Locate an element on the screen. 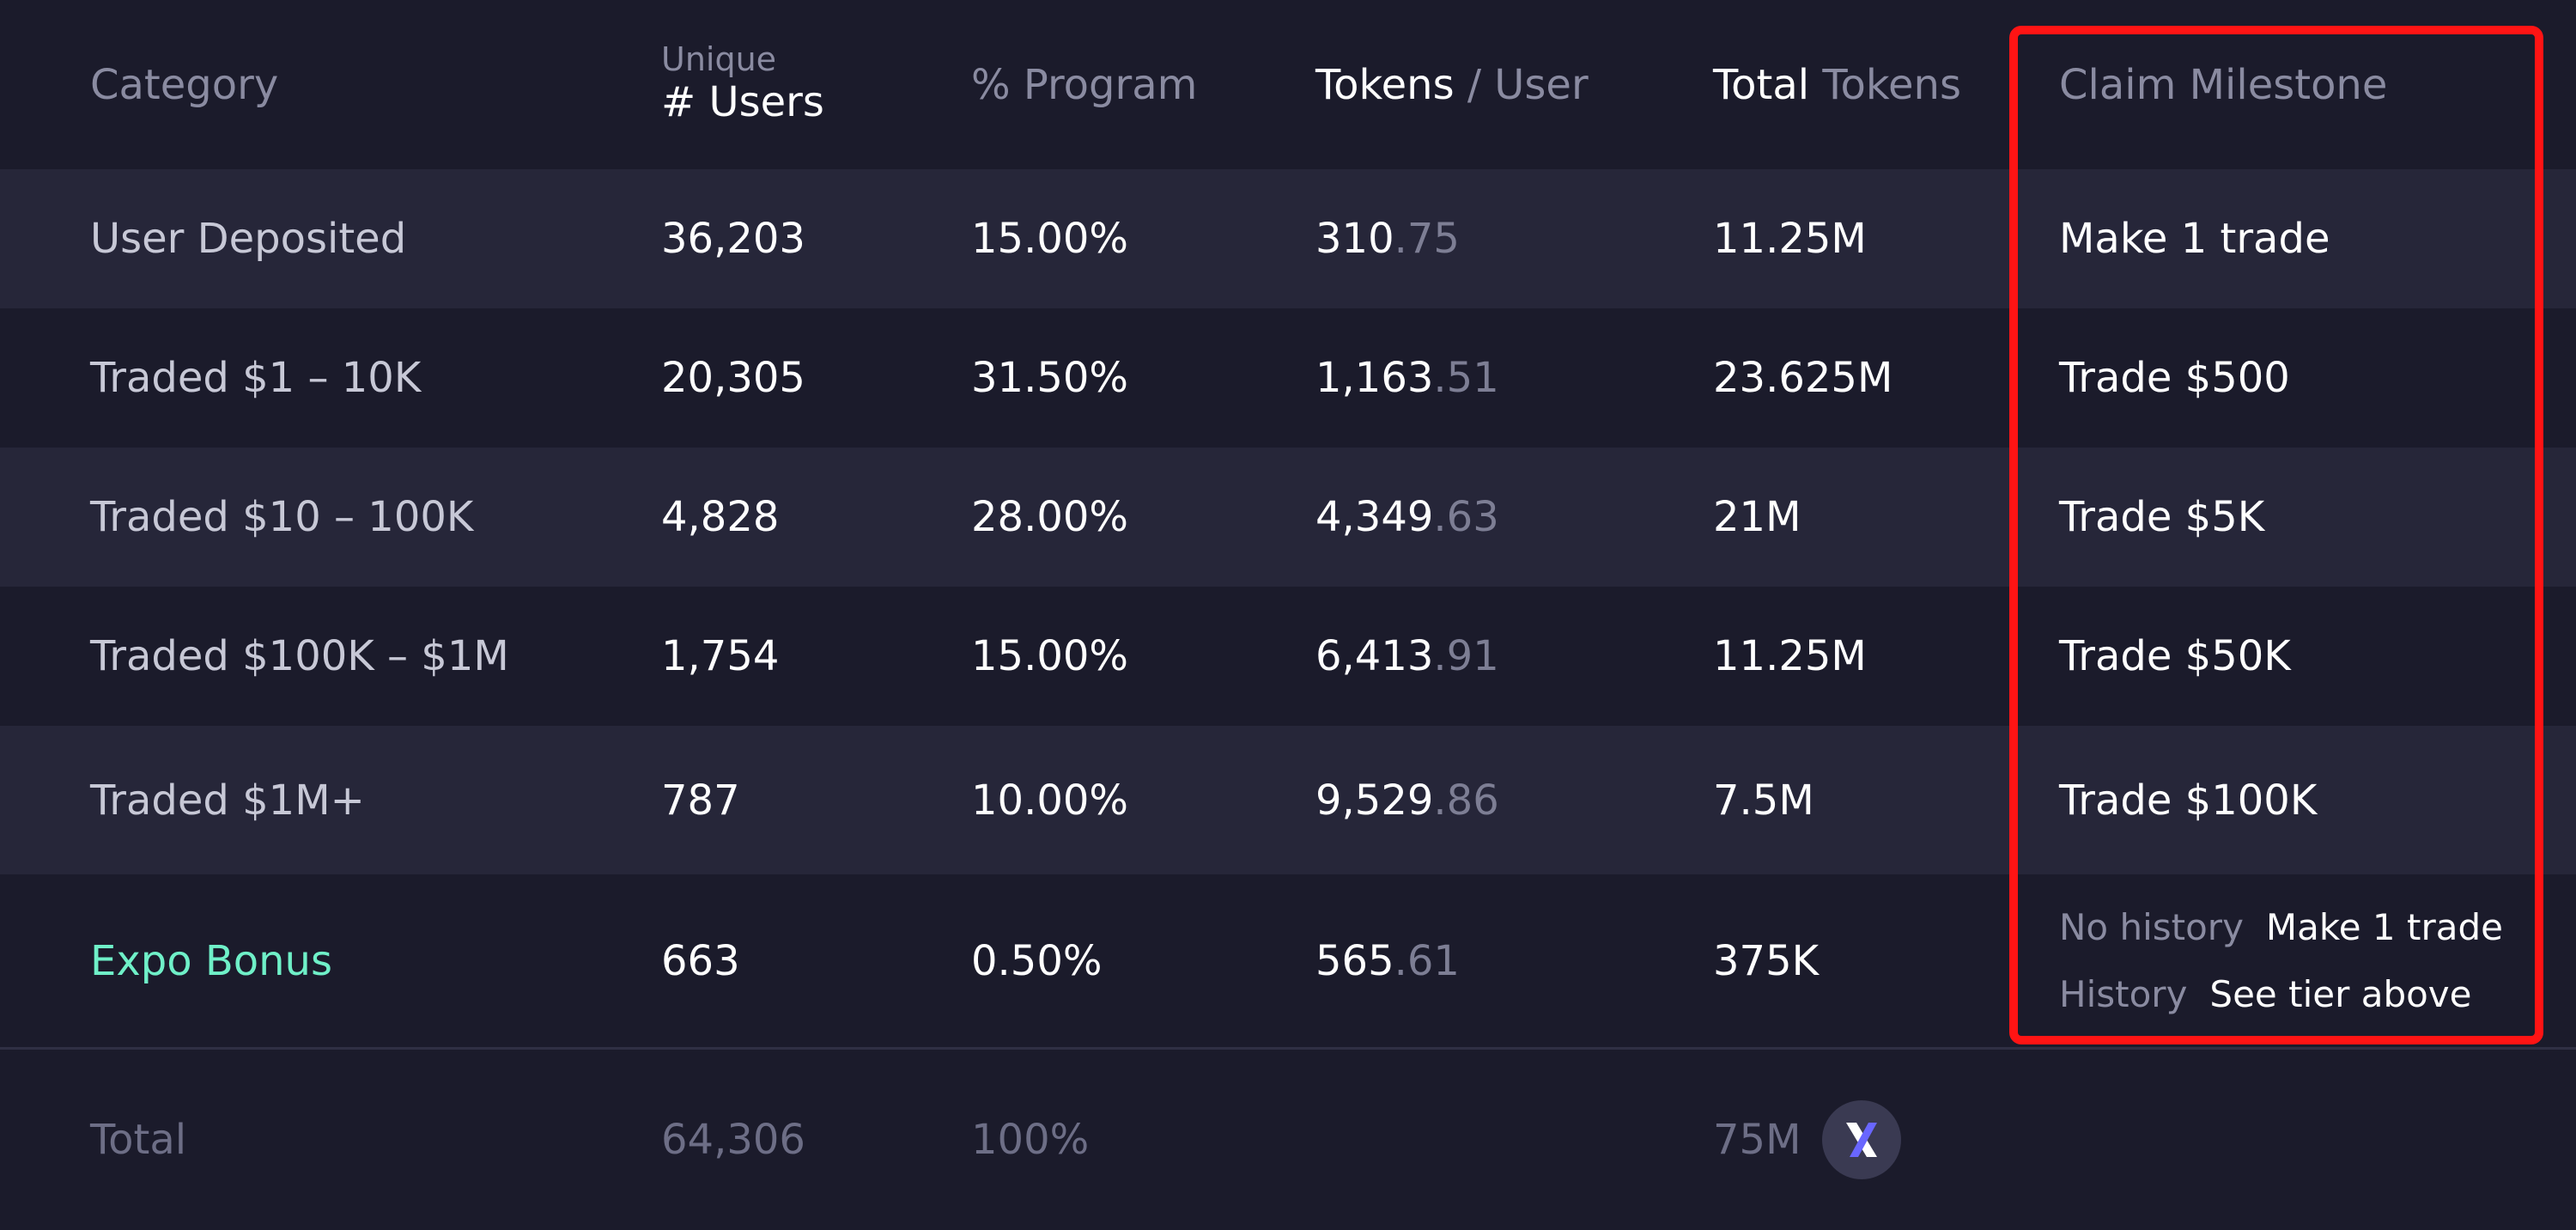 This screenshot has width=2576, height=1230. row-total-tokens: 21M is located at coordinates (1757, 517).